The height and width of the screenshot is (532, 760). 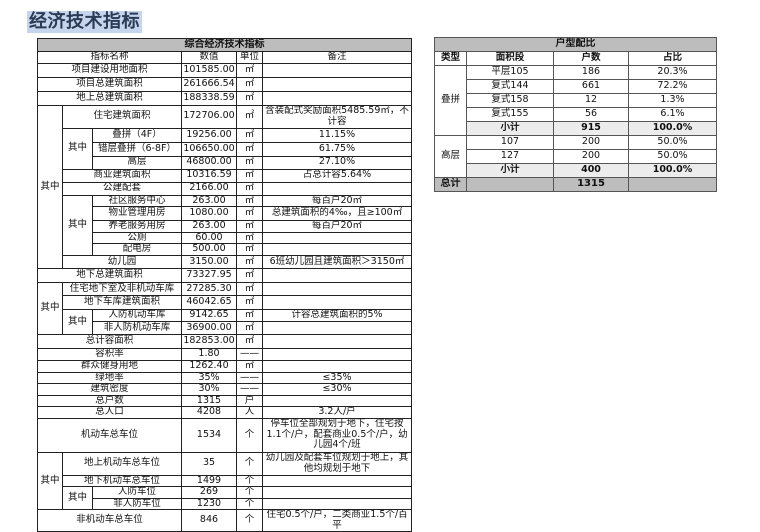 I want to click on indicator-name: 公厕, so click(x=137, y=237).